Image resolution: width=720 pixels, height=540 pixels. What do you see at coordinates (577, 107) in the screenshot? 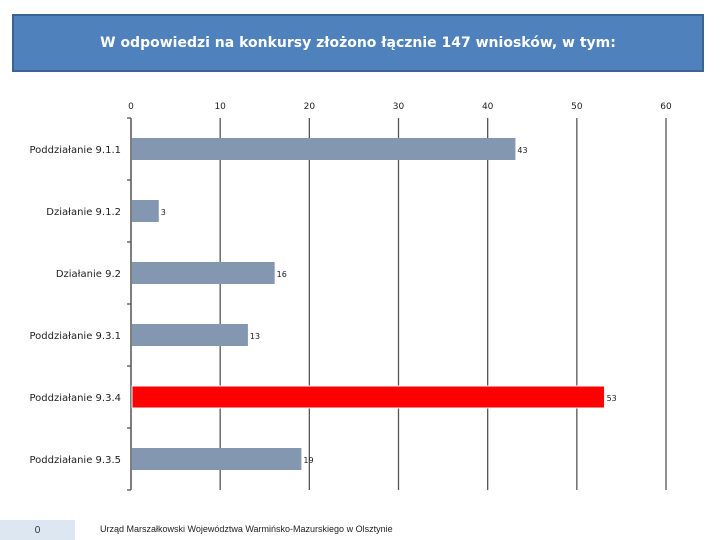
I see `x-tick-label: 50` at bounding box center [577, 107].